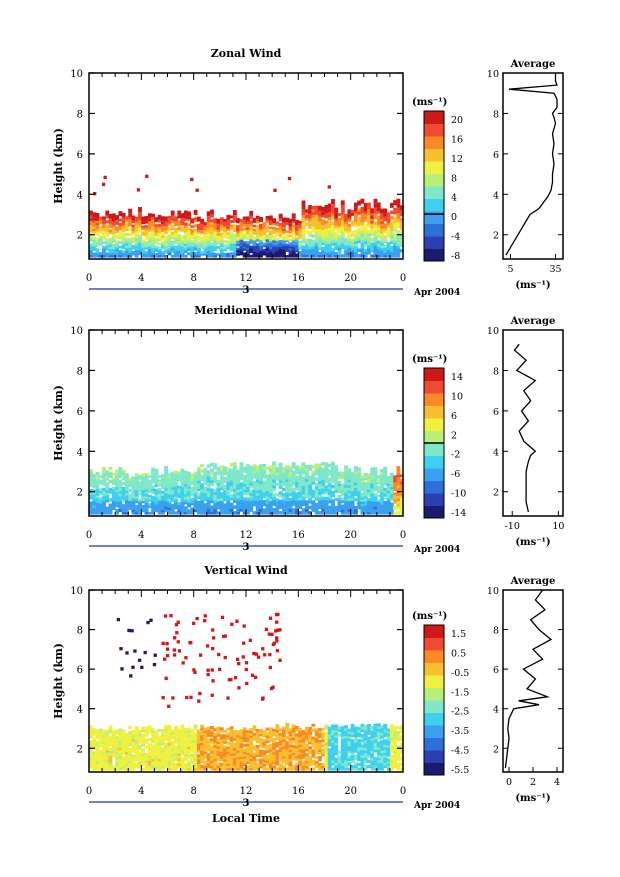 Image resolution: width=620 pixels, height=877 pixels. Describe the element at coordinates (496, 493) in the screenshot. I see `meridional-profile-ytick-label: 2` at that location.